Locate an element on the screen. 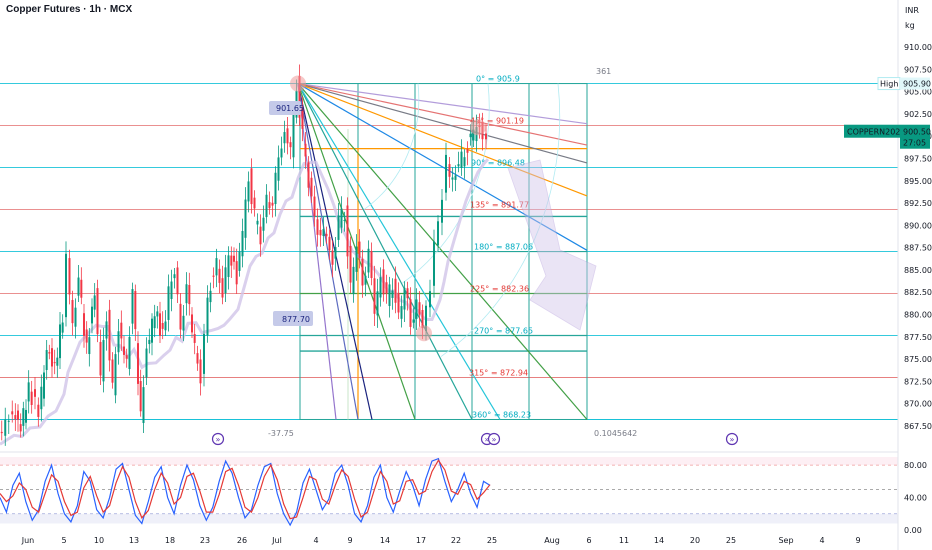  projection-arrow is located at coordinates (552, 245).